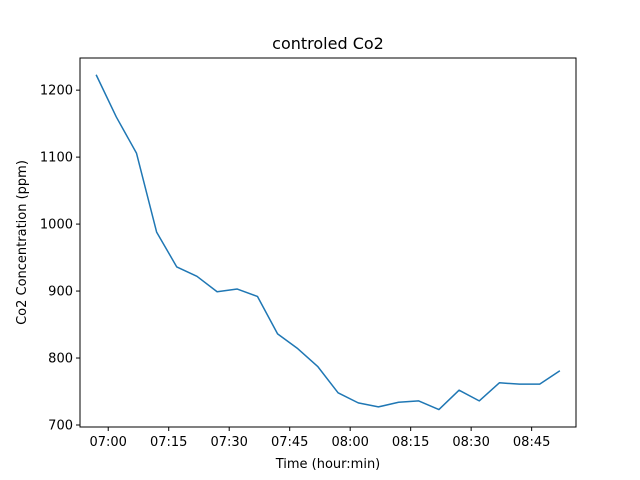 The image size is (640, 480). I want to click on y-tick-label: 700, so click(60, 425).